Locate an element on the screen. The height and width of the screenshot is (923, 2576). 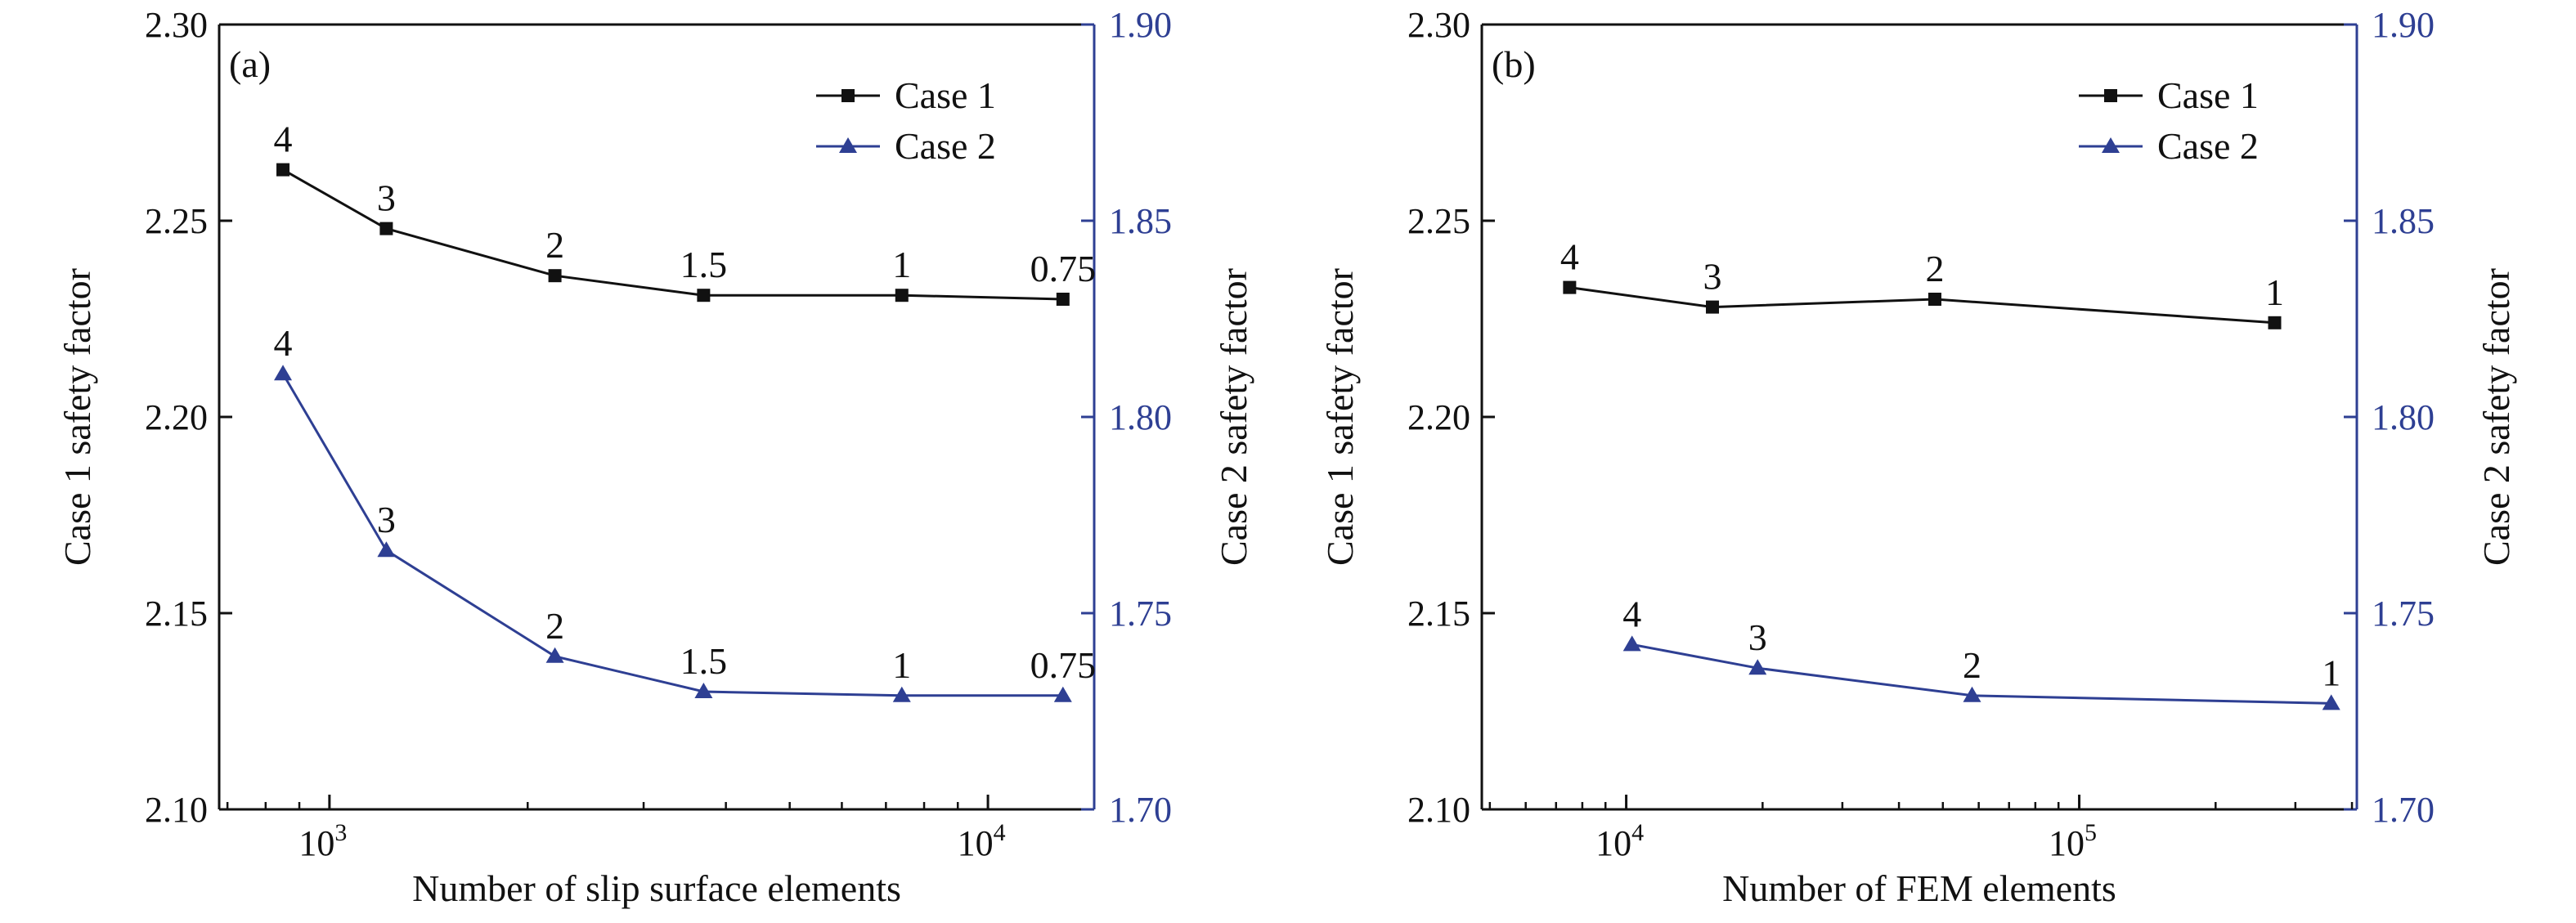
panel-label: (a) is located at coordinates (250, 64).